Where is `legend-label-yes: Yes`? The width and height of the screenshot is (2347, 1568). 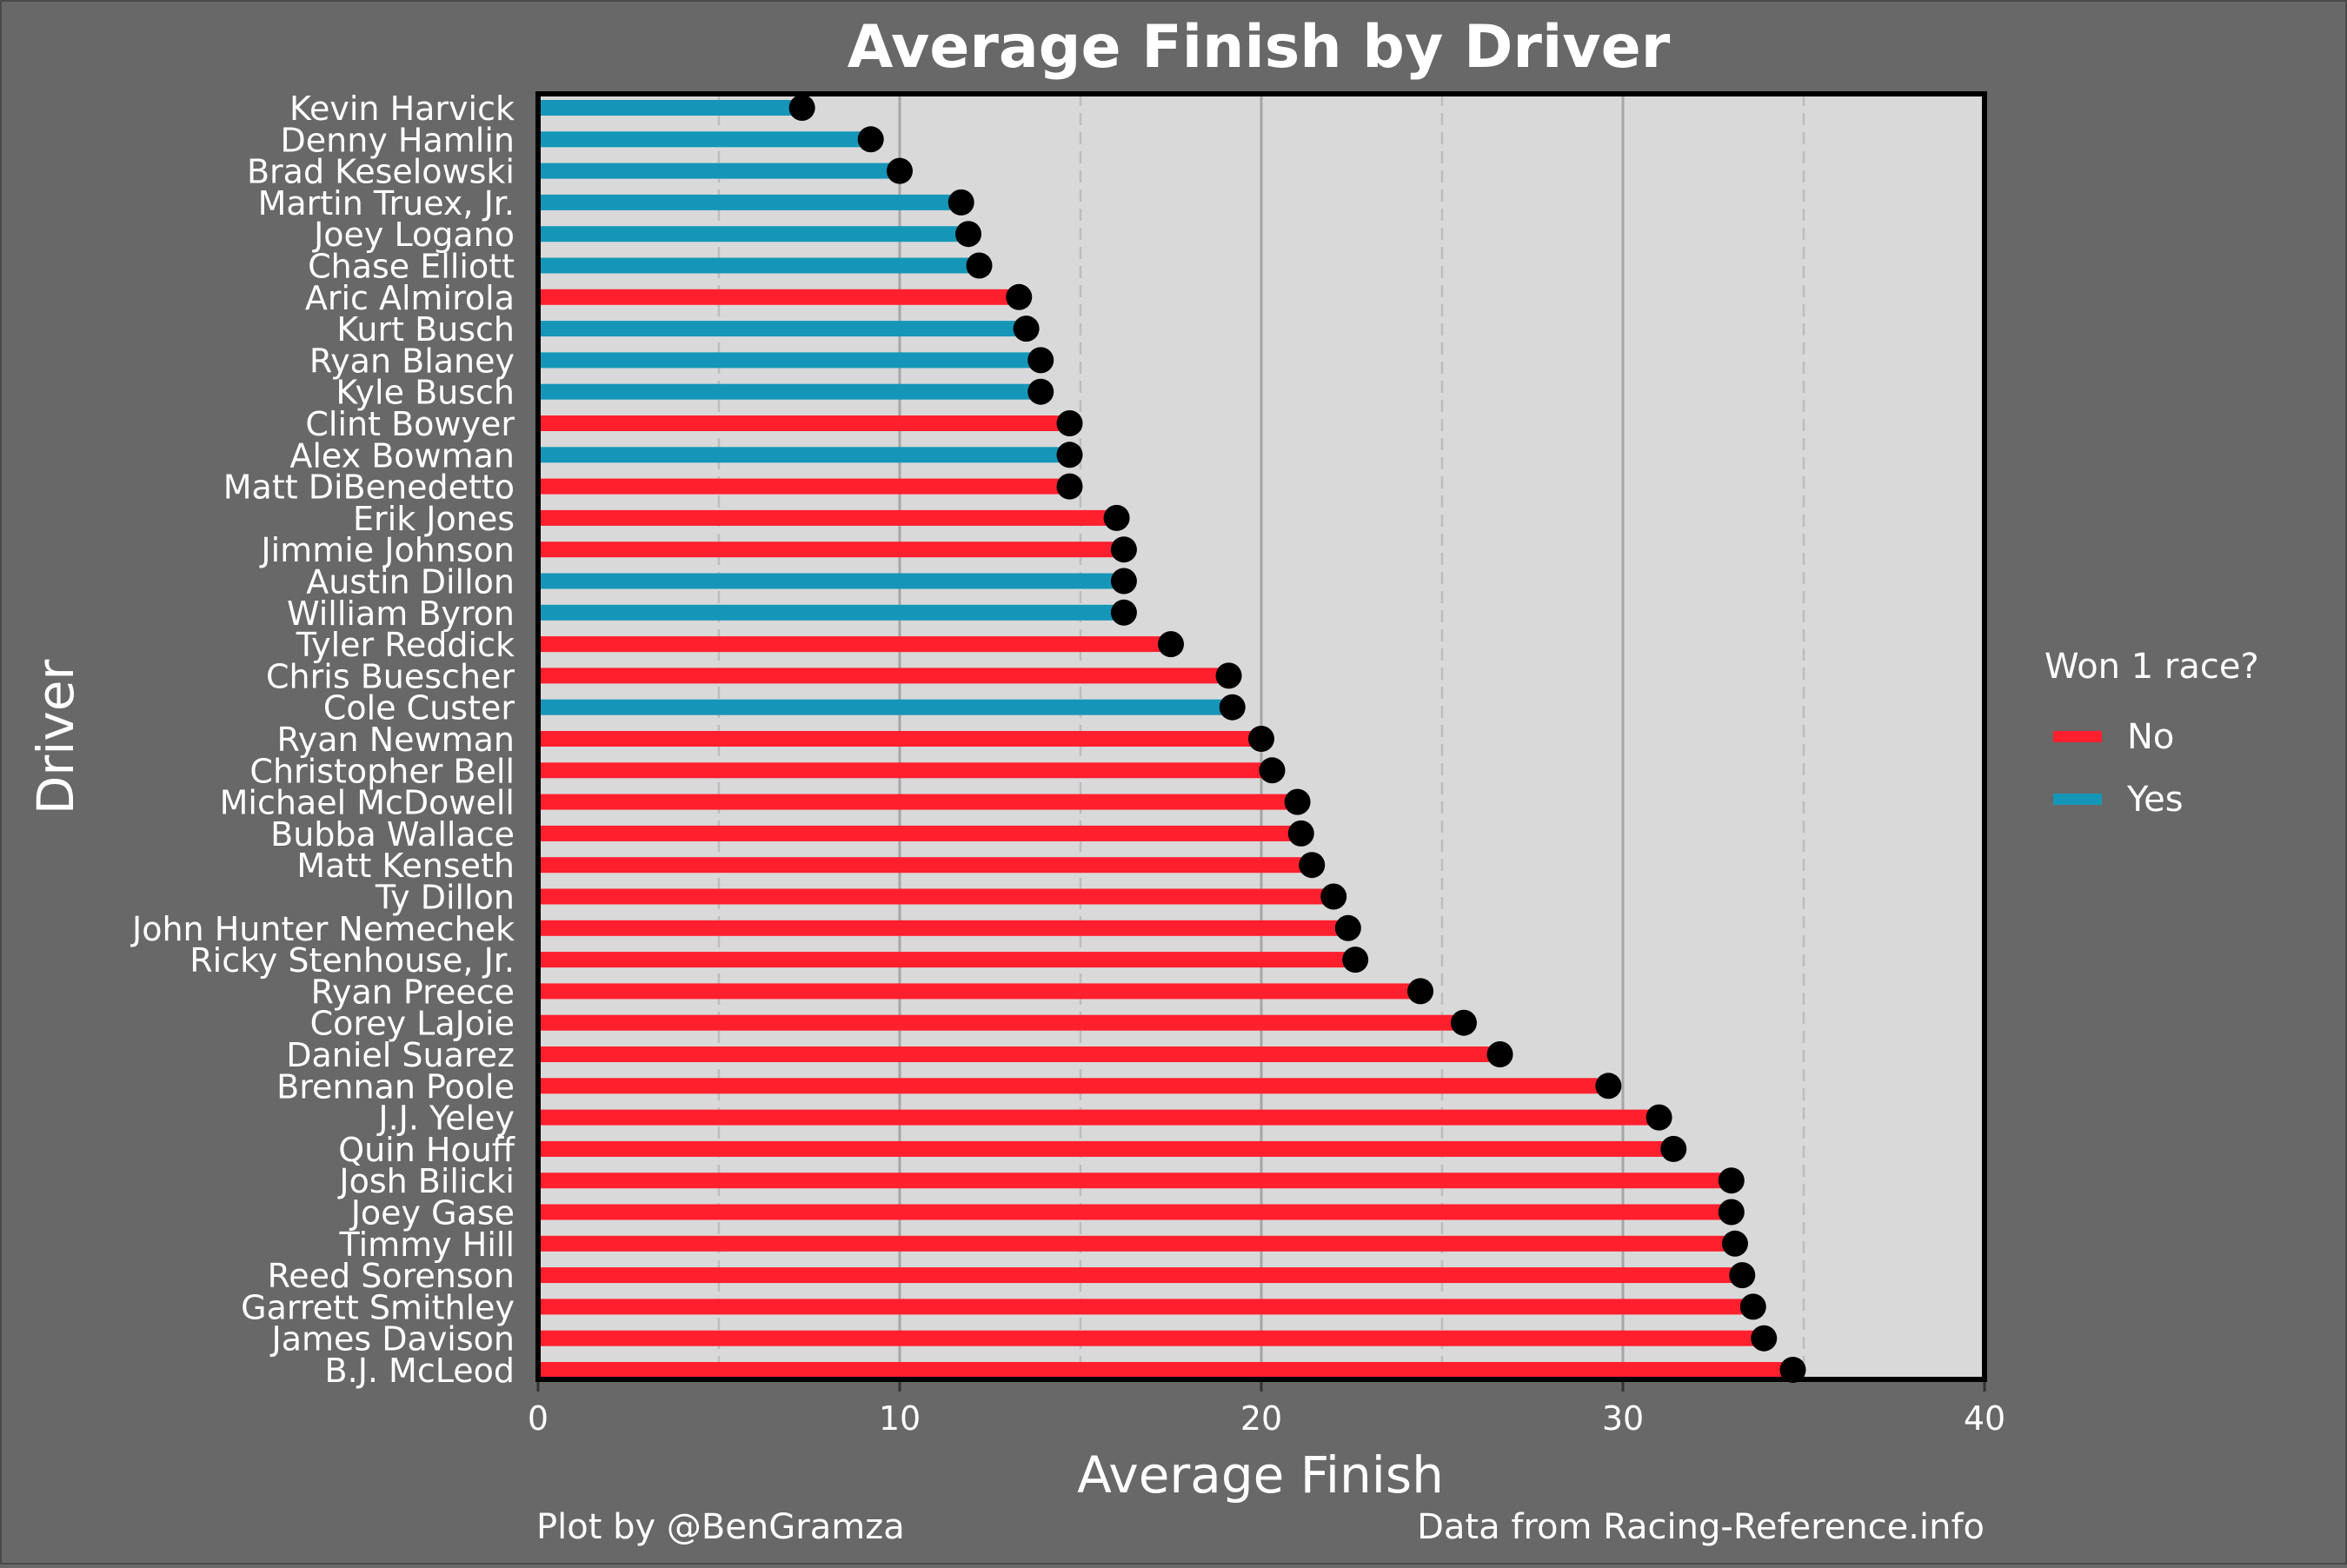
legend-label-yes: Yes is located at coordinates (2155, 800).